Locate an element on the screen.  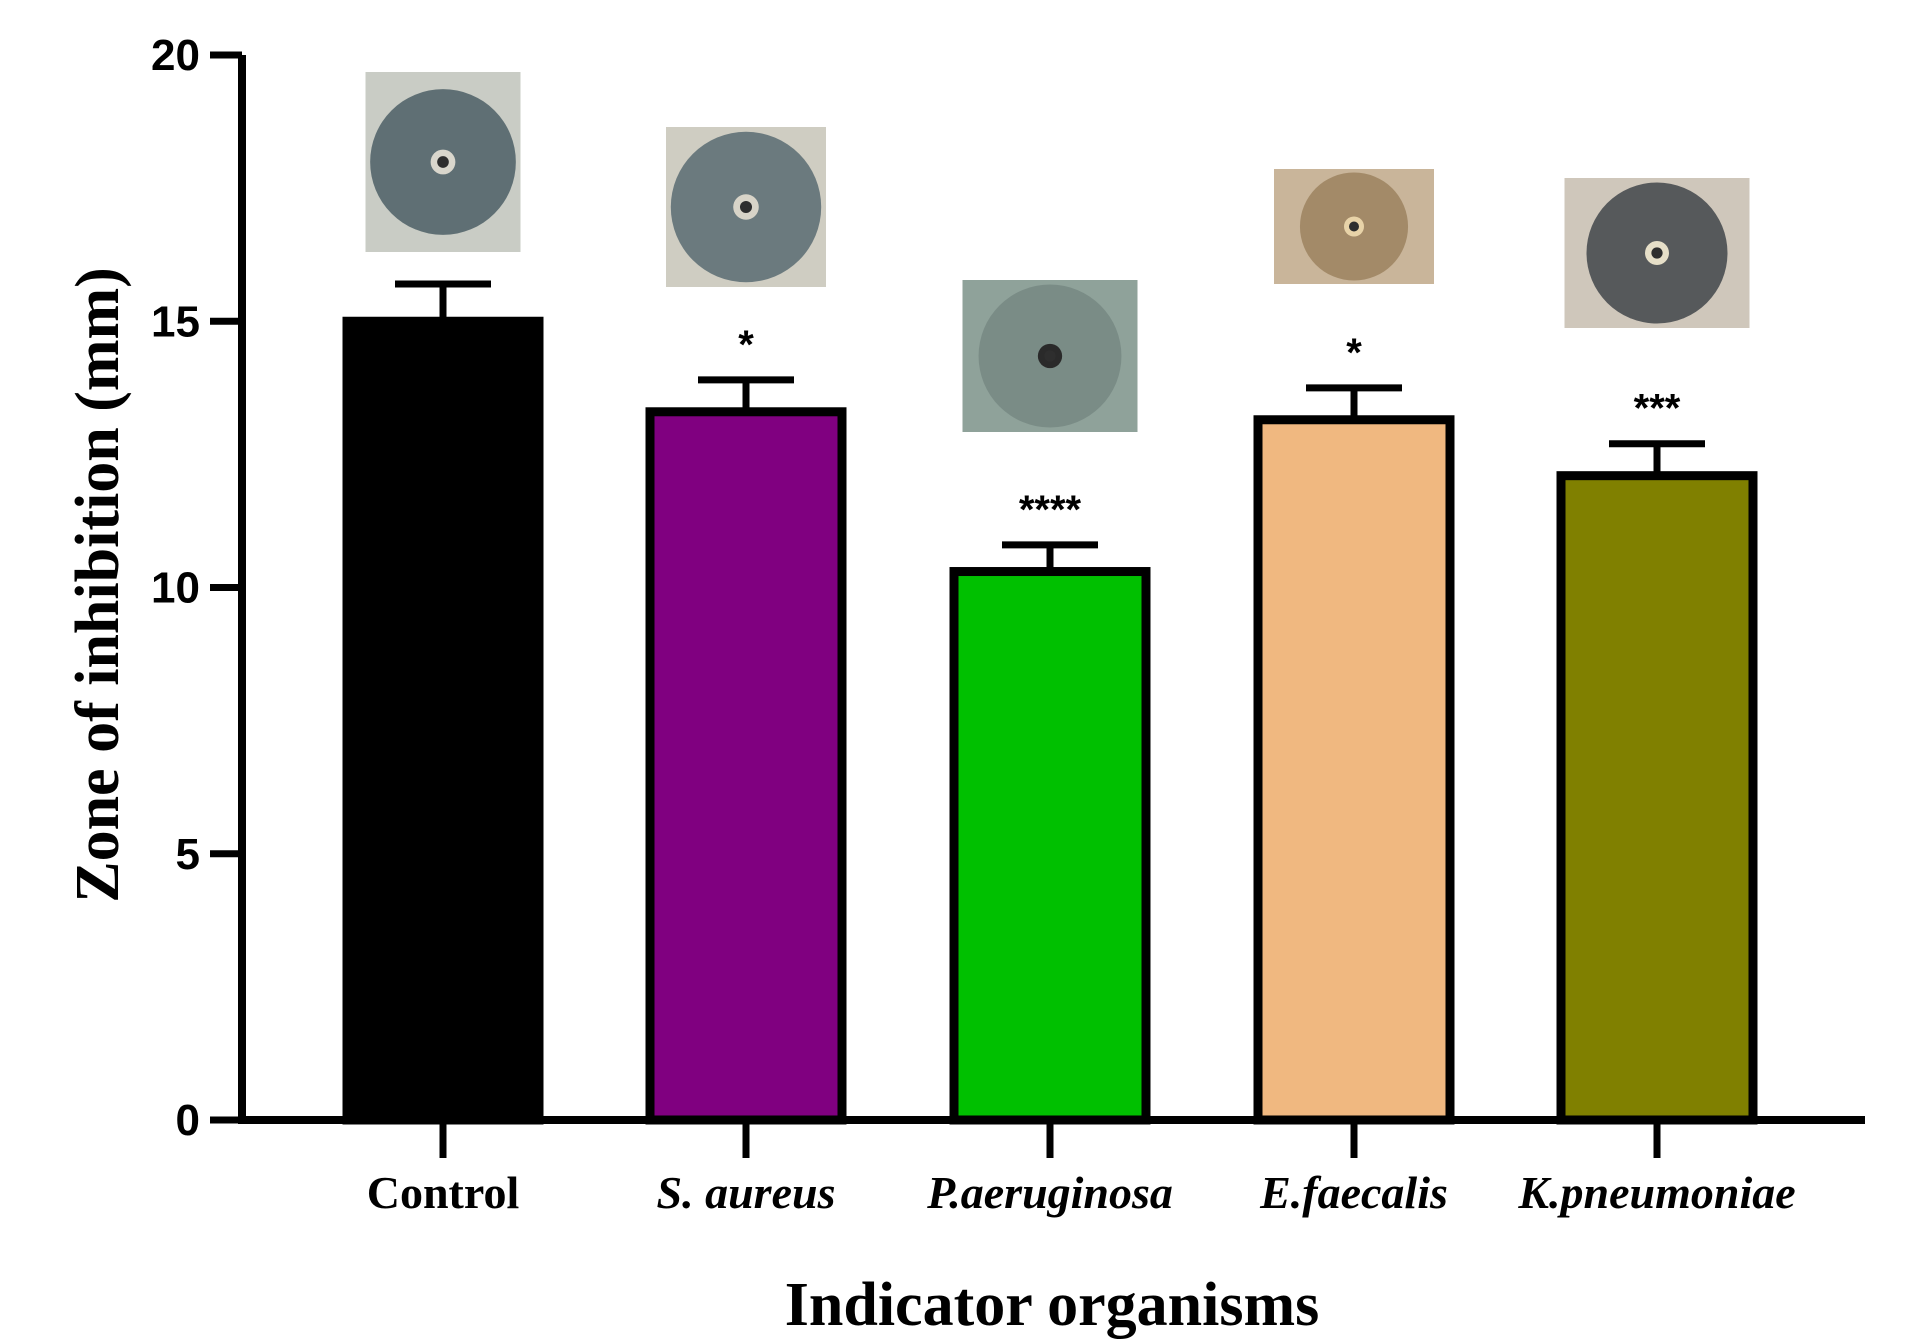
x-axis-title: Indicator organisms is located at coordinates (1052, 1305).